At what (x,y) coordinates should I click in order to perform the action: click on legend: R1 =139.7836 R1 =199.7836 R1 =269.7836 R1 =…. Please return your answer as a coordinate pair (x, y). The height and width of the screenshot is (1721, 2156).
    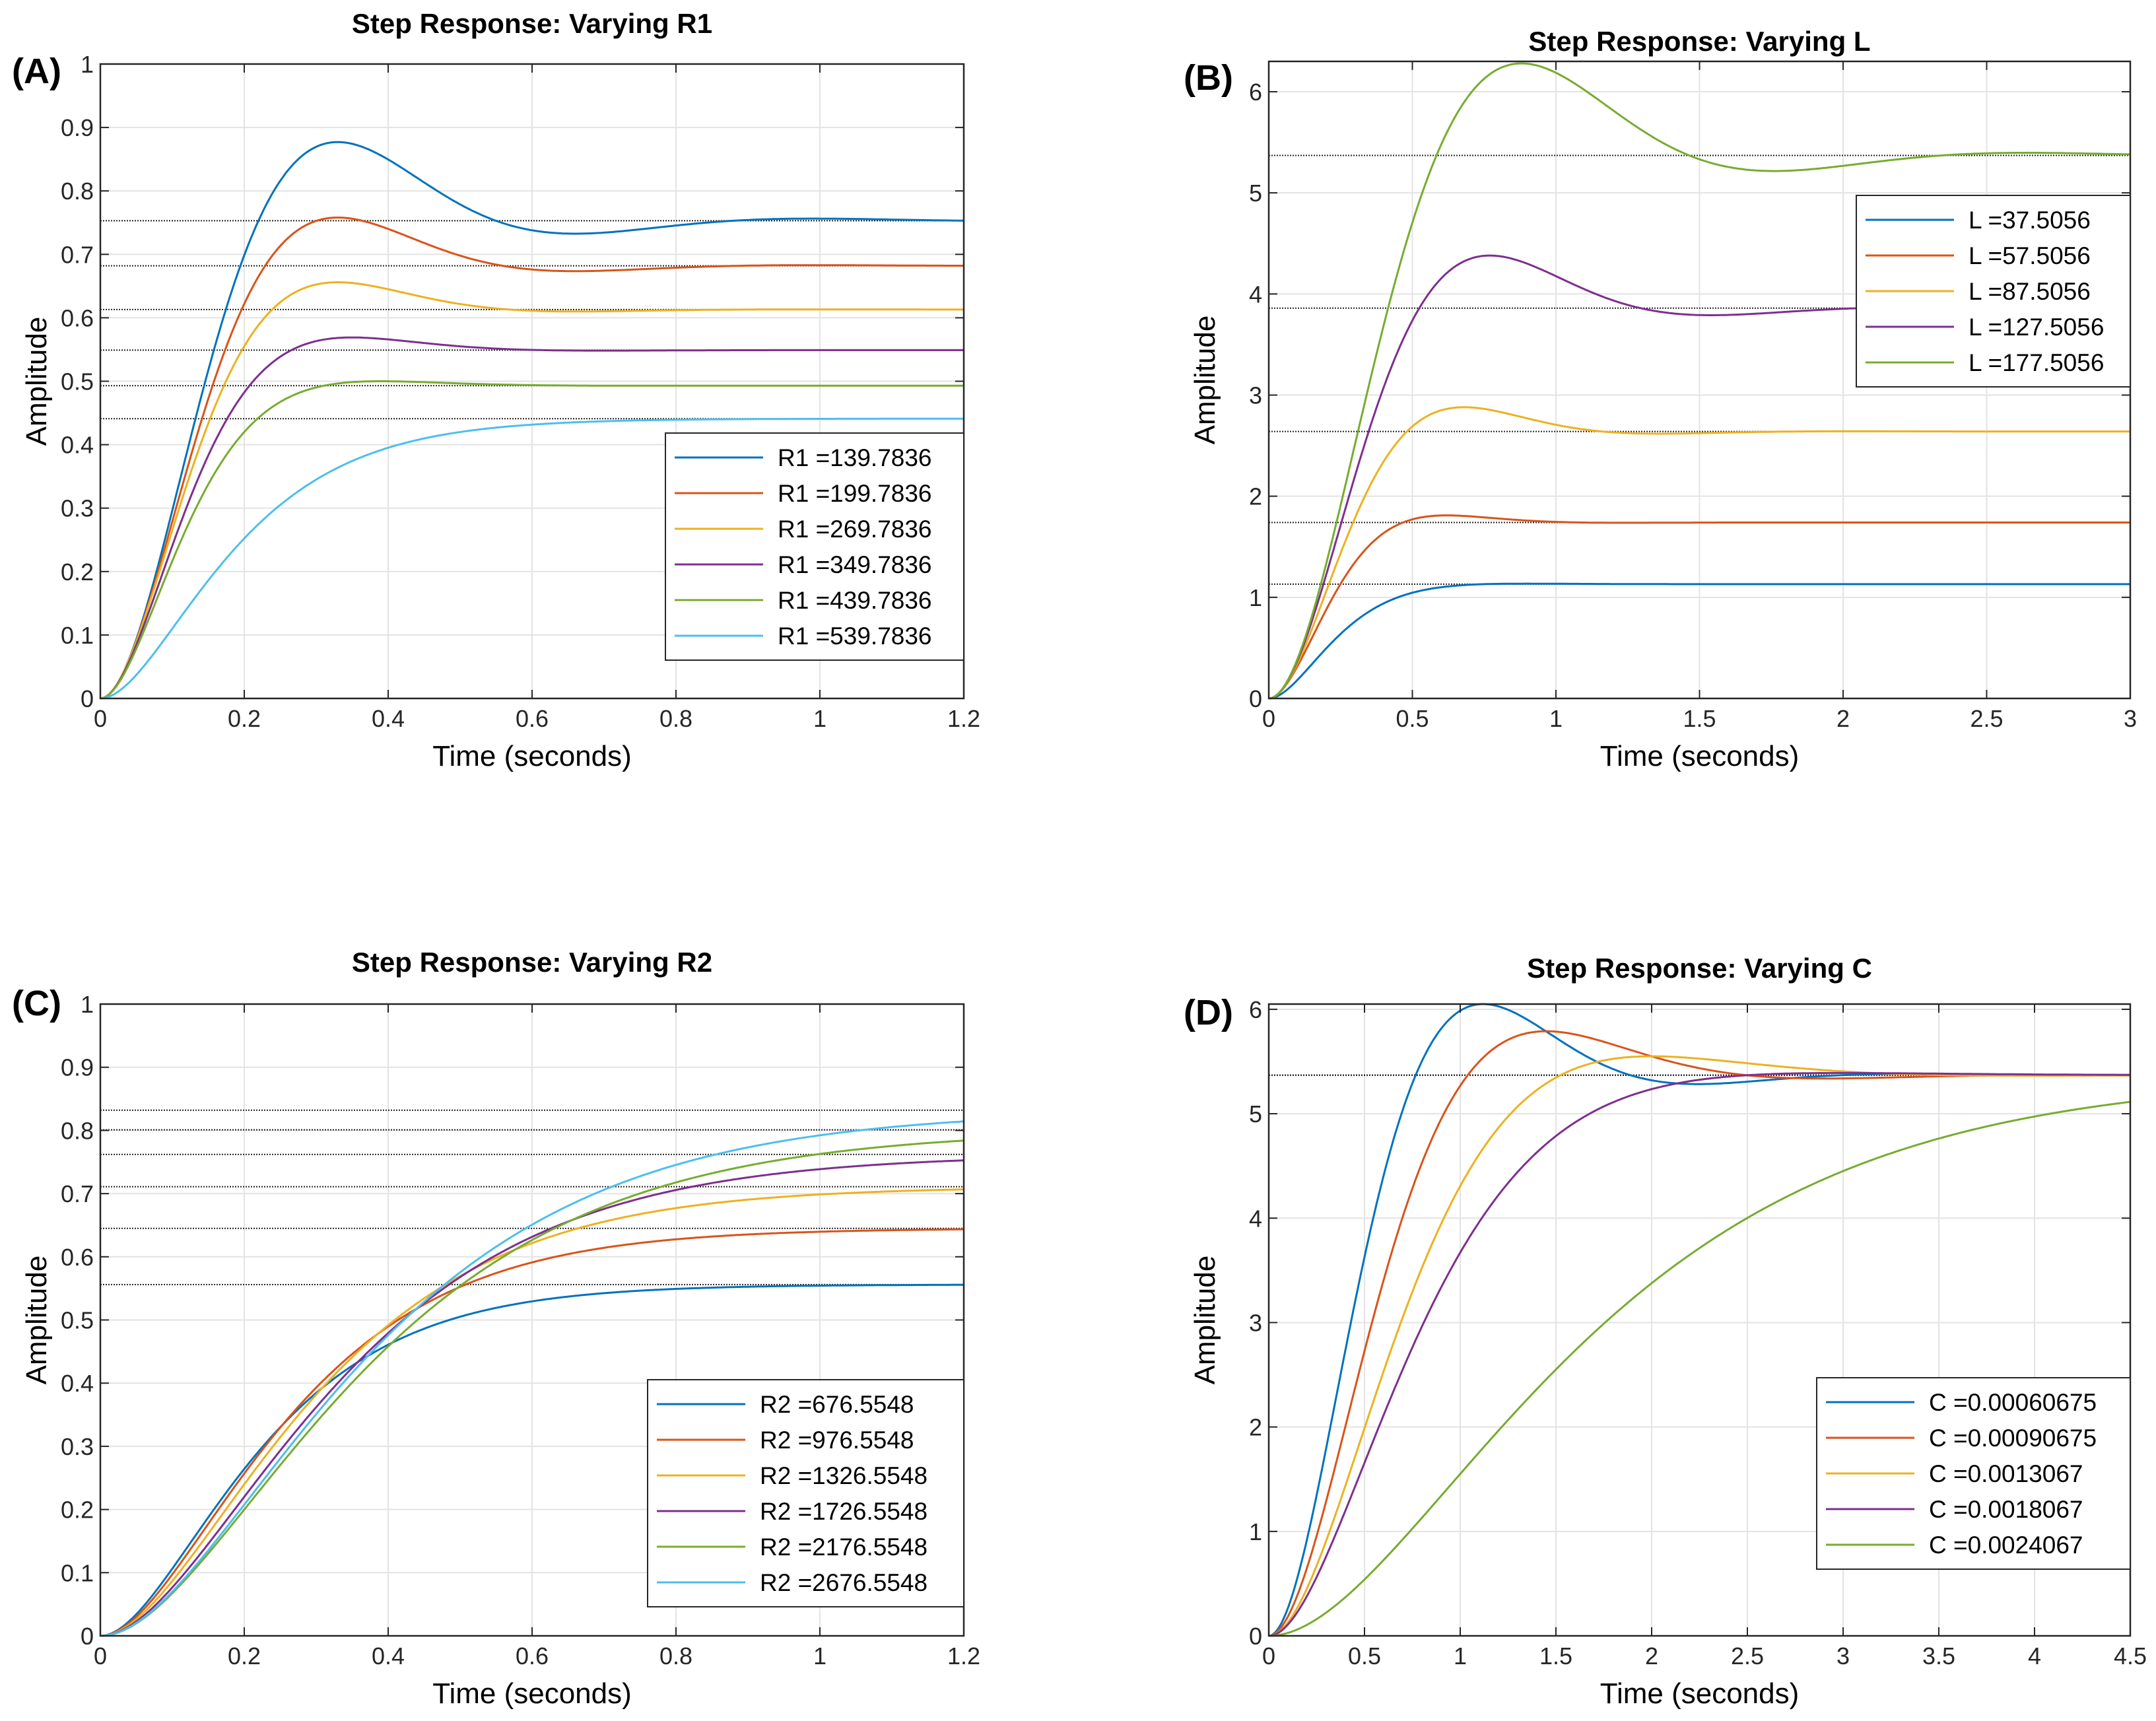
    Looking at the image, I should click on (814, 546).